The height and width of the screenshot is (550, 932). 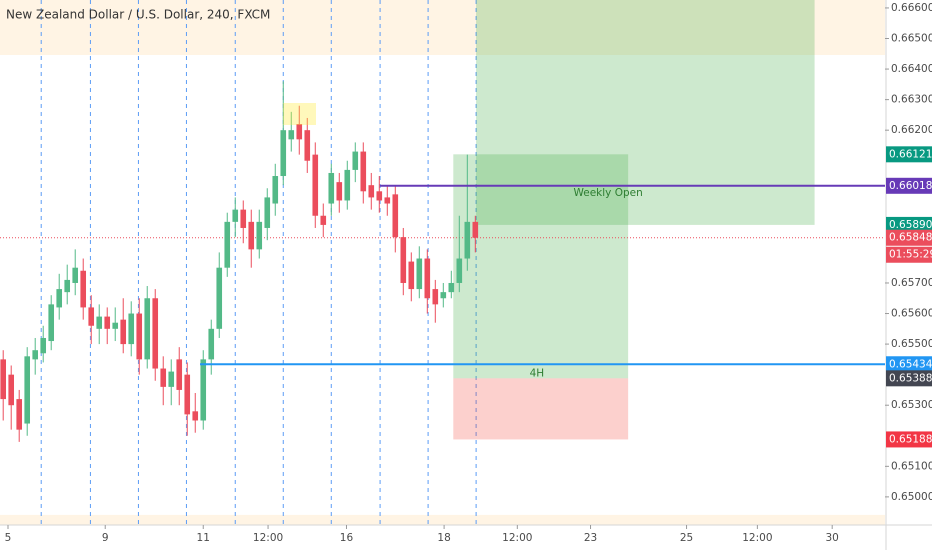 What do you see at coordinates (911, 314) in the screenshot?
I see `y-tick-label: 0.65600` at bounding box center [911, 314].